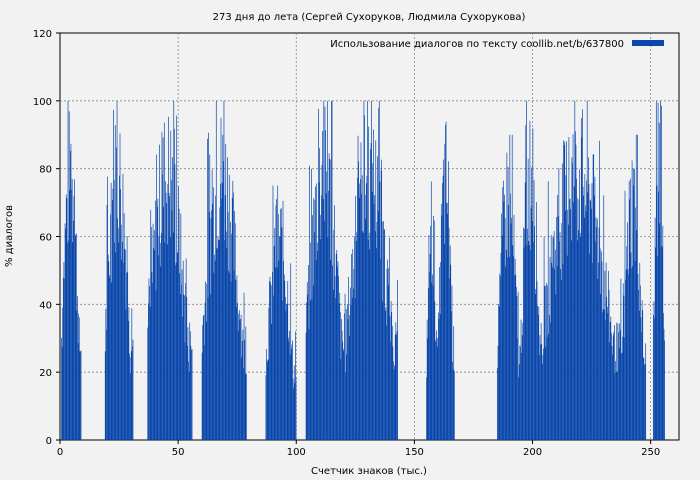 This screenshot has width=700, height=480. Describe the element at coordinates (45, 305) in the screenshot. I see `y-tick-label: 40` at that location.